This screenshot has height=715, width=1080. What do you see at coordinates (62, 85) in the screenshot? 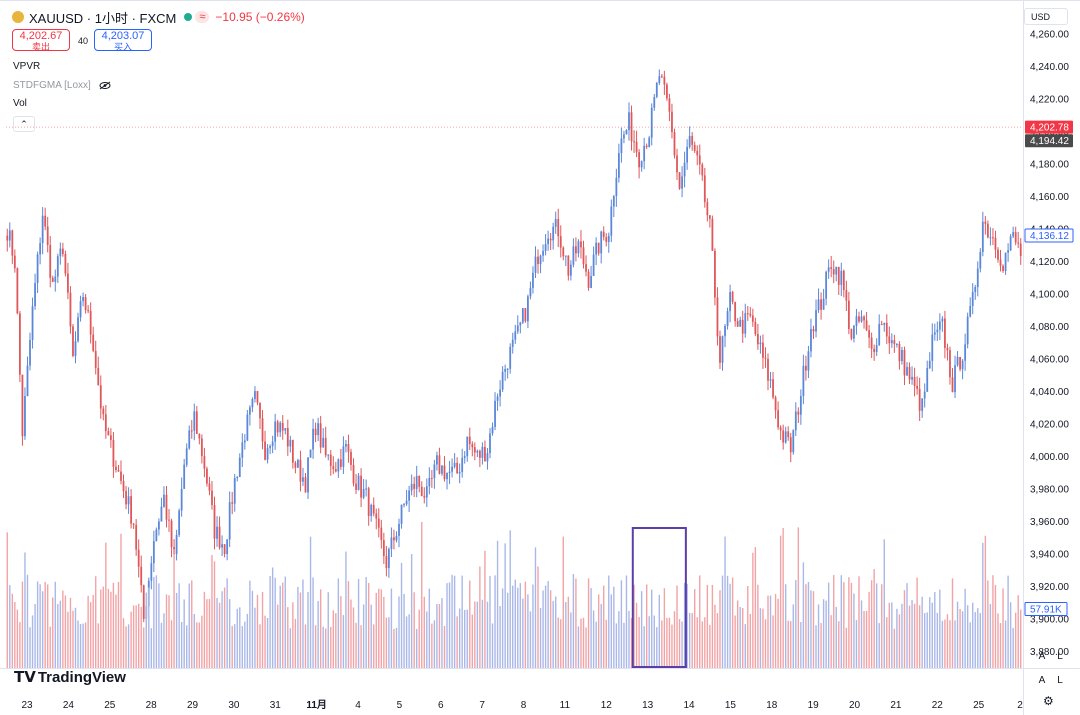
I see `indicator-stdfgma: STDFGMA [Loxx]` at bounding box center [62, 85].